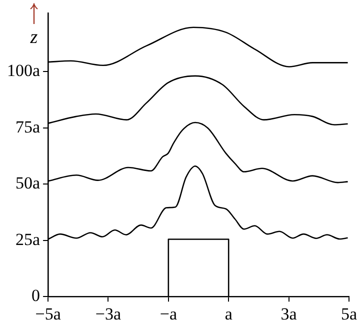  What do you see at coordinates (349, 314) in the screenshot?
I see `x-tick-label: 5a` at bounding box center [349, 314].